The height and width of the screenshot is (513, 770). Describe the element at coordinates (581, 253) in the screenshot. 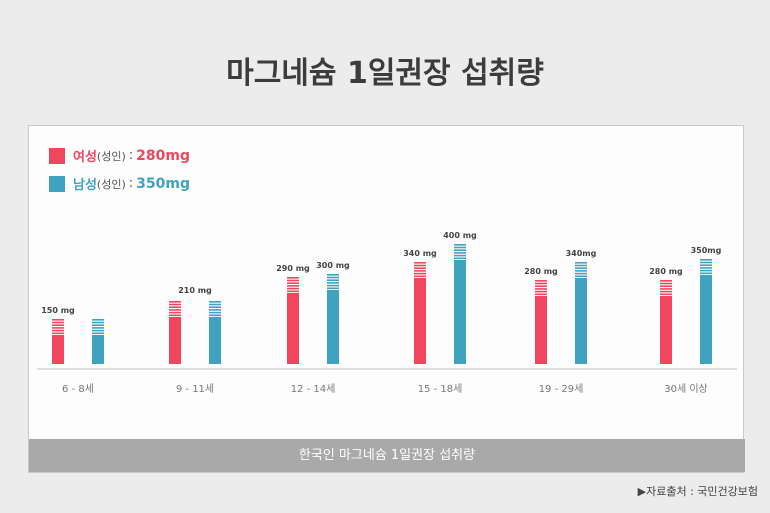

I see `bar-label-male-4: 340mg` at that location.